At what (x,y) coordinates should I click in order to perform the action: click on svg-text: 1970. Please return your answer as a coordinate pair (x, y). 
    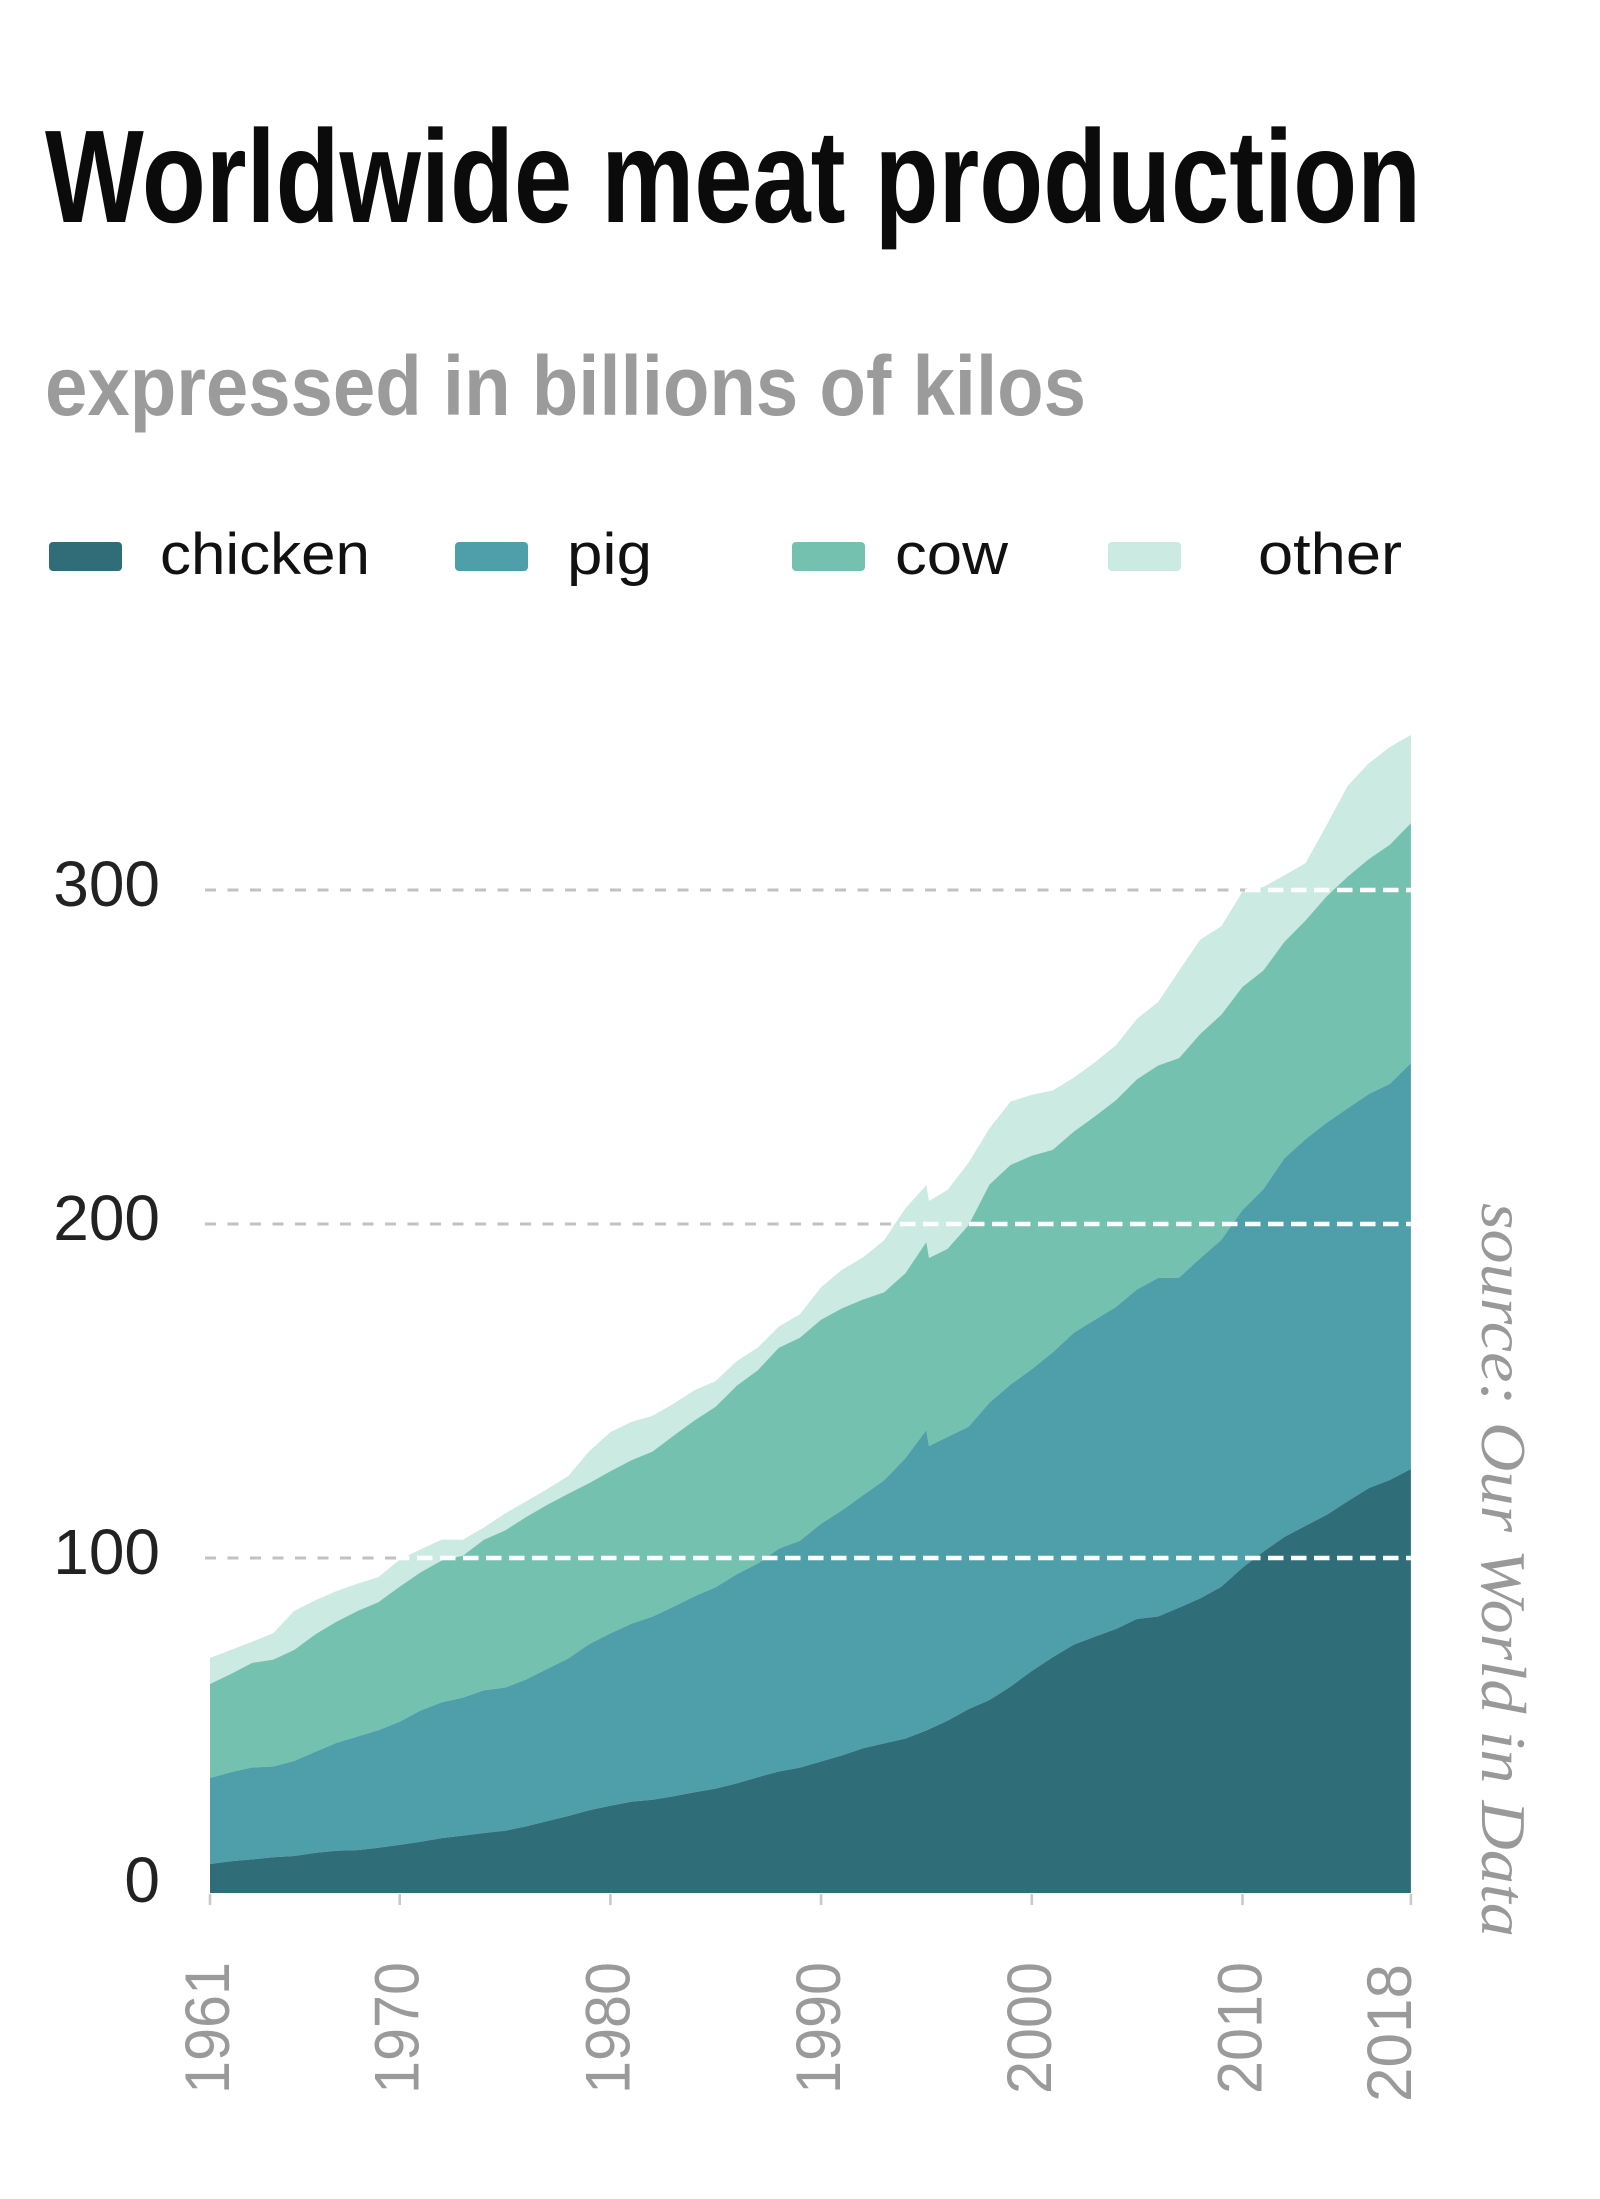
    Looking at the image, I should click on (398, 2028).